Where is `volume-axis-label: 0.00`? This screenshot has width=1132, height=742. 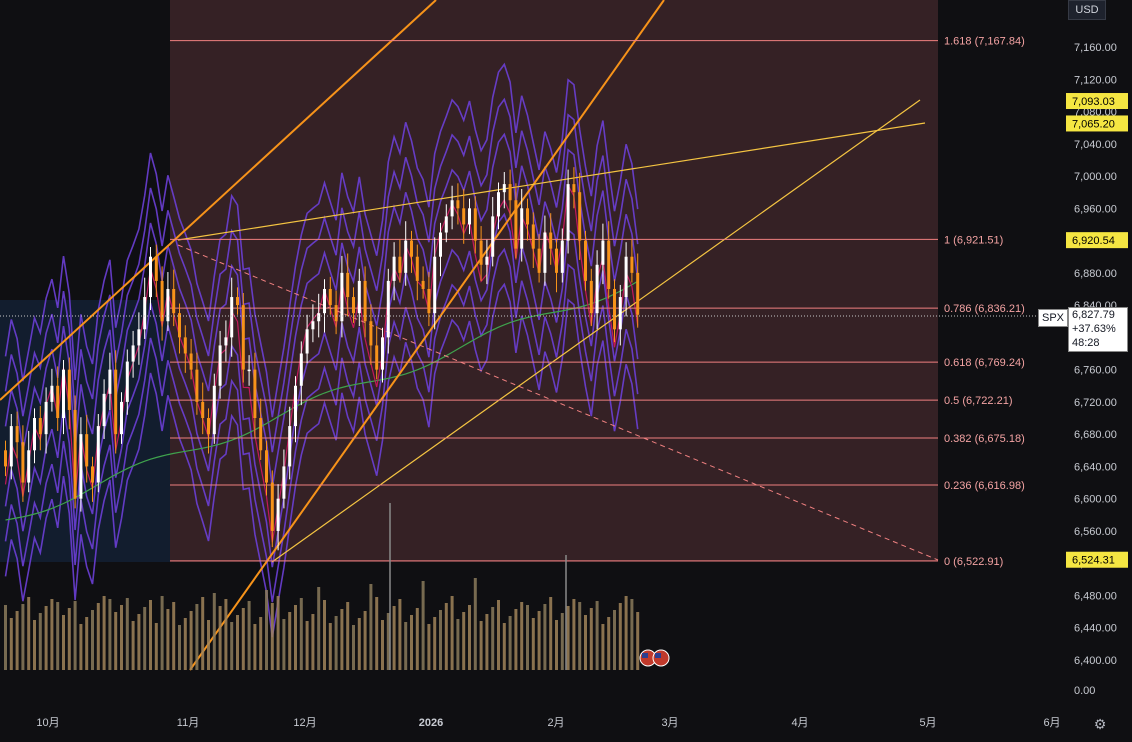 volume-axis-label: 0.00 is located at coordinates (1084, 691).